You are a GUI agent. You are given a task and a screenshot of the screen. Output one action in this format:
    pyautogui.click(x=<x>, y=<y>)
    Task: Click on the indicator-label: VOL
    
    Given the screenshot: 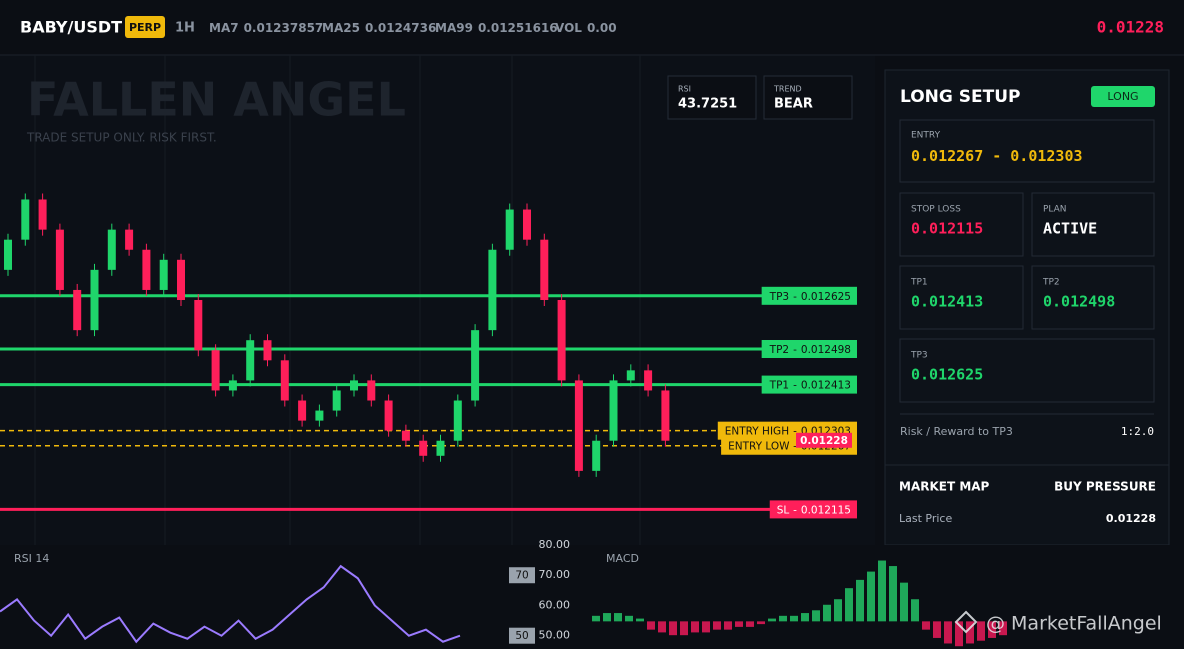 What is the action you would take?
    pyautogui.click(x=568, y=28)
    